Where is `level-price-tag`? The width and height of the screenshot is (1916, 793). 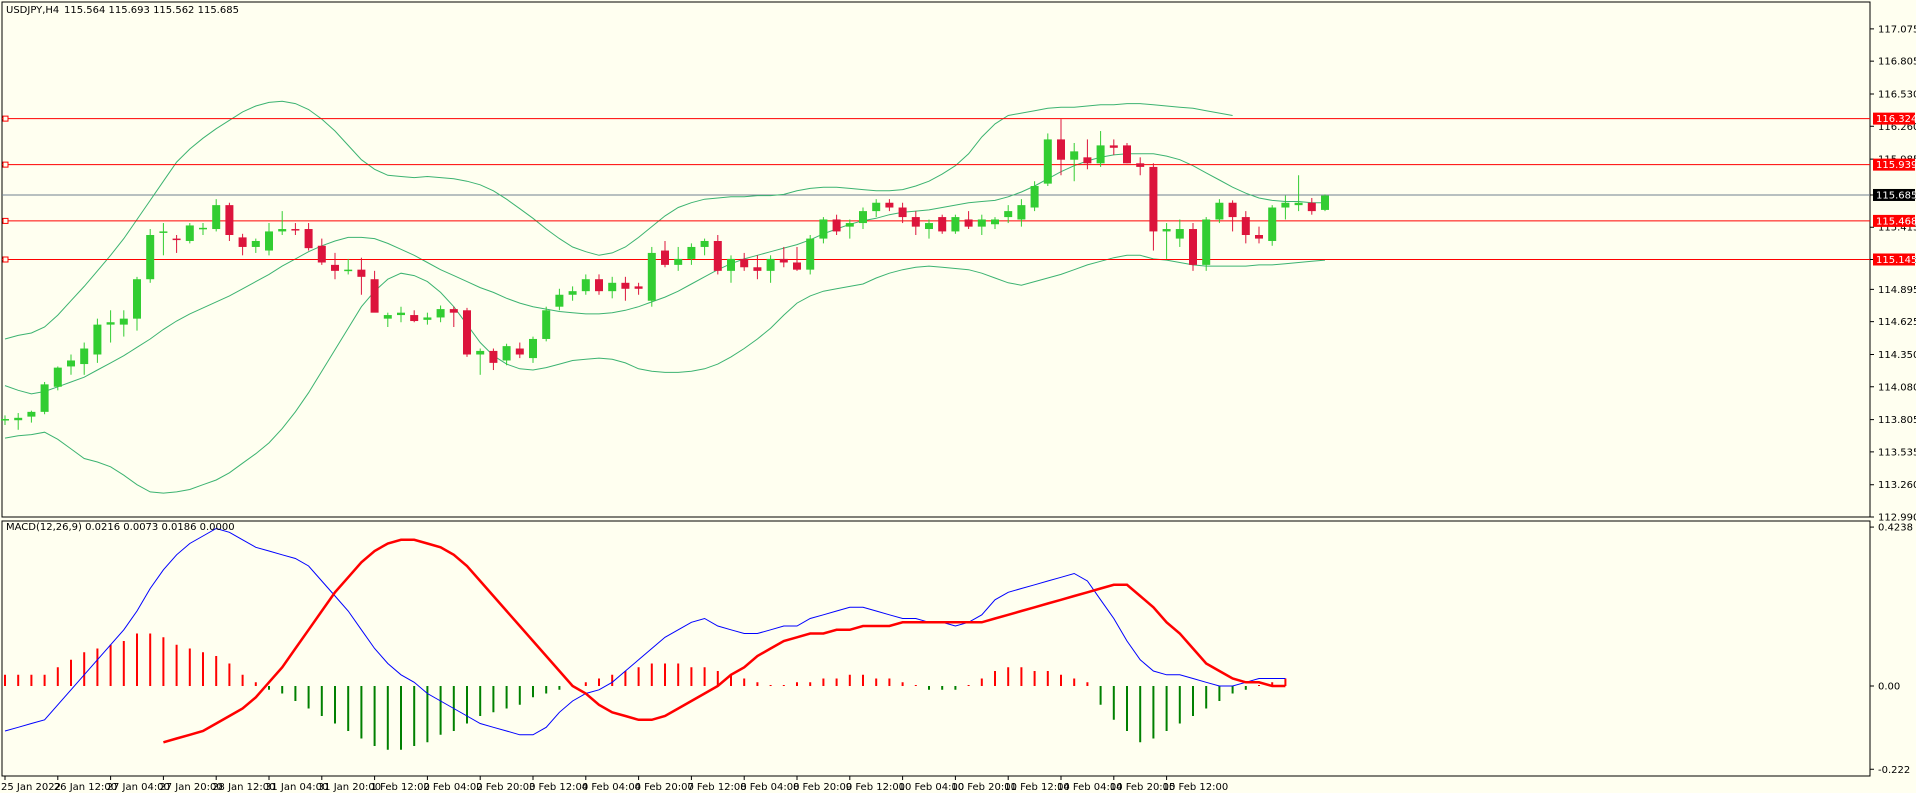
level-price-tag is located at coordinates (1894, 164).